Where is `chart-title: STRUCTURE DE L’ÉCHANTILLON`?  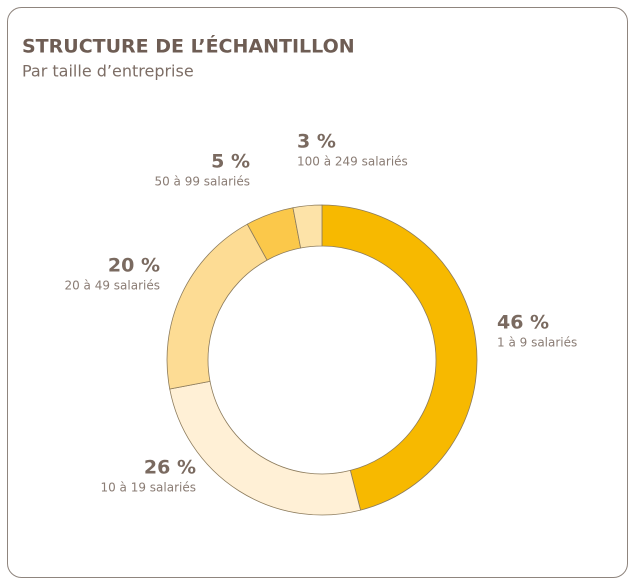
chart-title: STRUCTURE DE L’ÉCHANTILLON is located at coordinates (188, 46).